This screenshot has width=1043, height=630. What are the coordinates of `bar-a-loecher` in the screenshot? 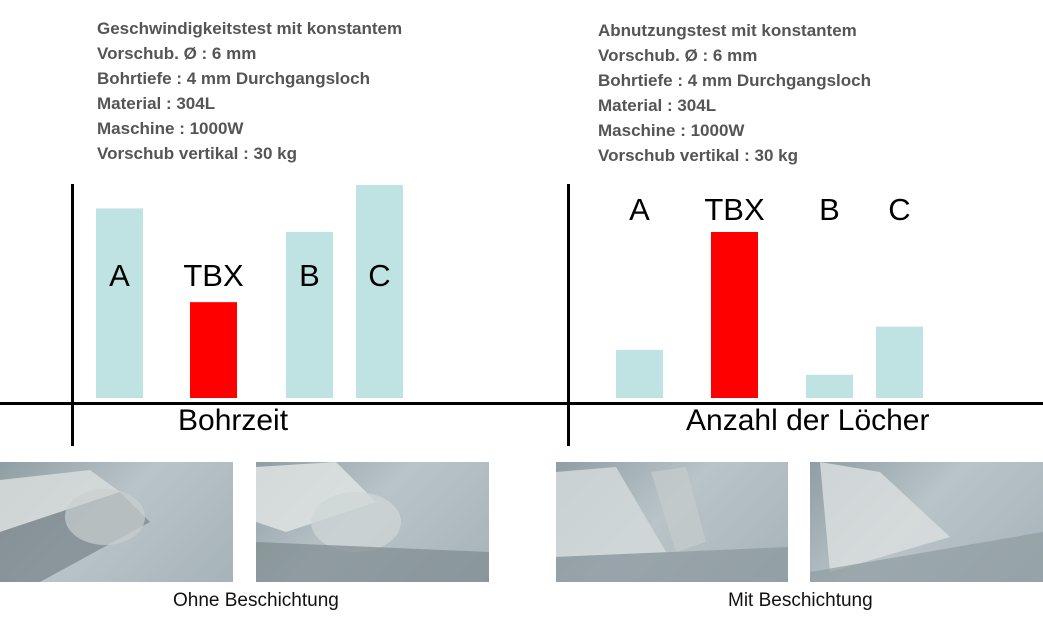 It's located at (639, 373).